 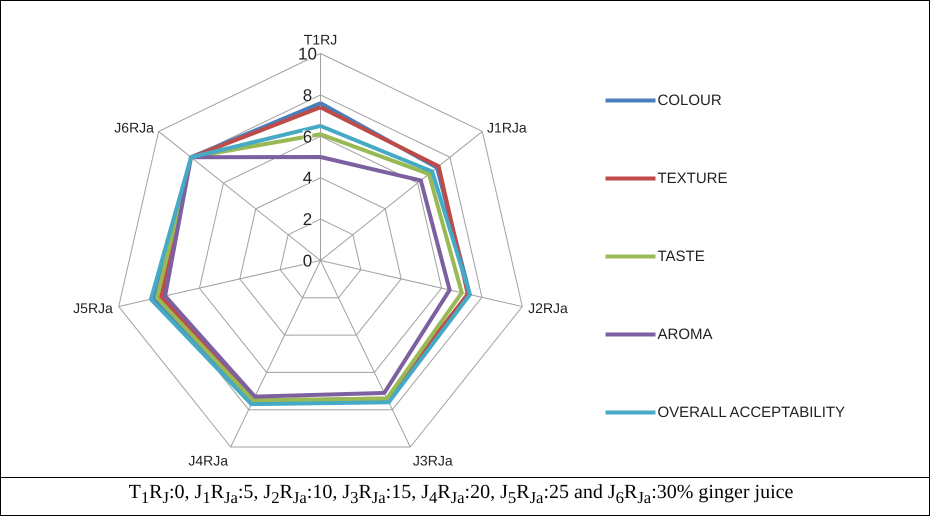 I want to click on y-tick-label: 0, so click(x=307, y=261).